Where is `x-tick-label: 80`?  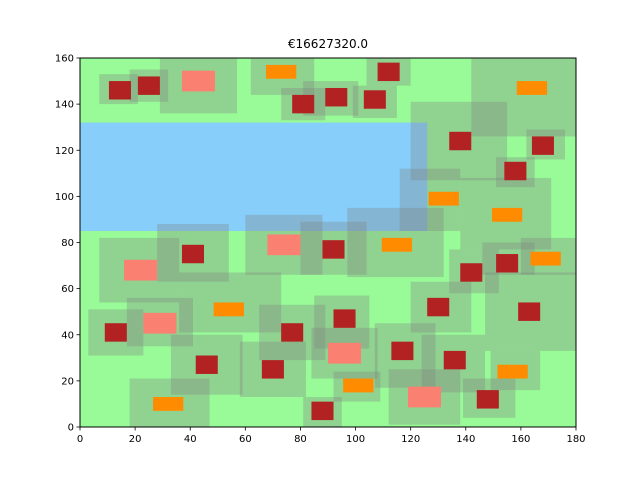 x-tick-label: 80 is located at coordinates (300, 439).